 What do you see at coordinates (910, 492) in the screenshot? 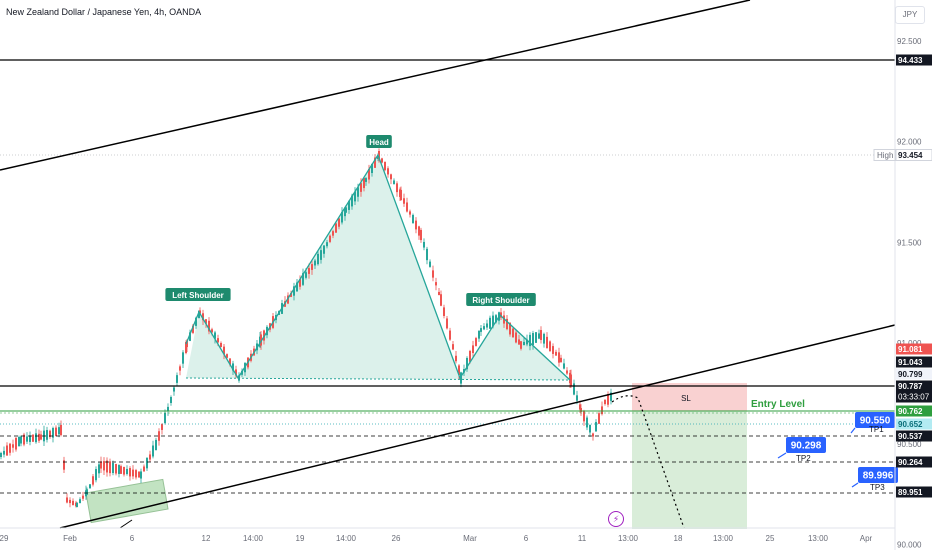
I see `price-tag-value: 89.951` at bounding box center [910, 492].